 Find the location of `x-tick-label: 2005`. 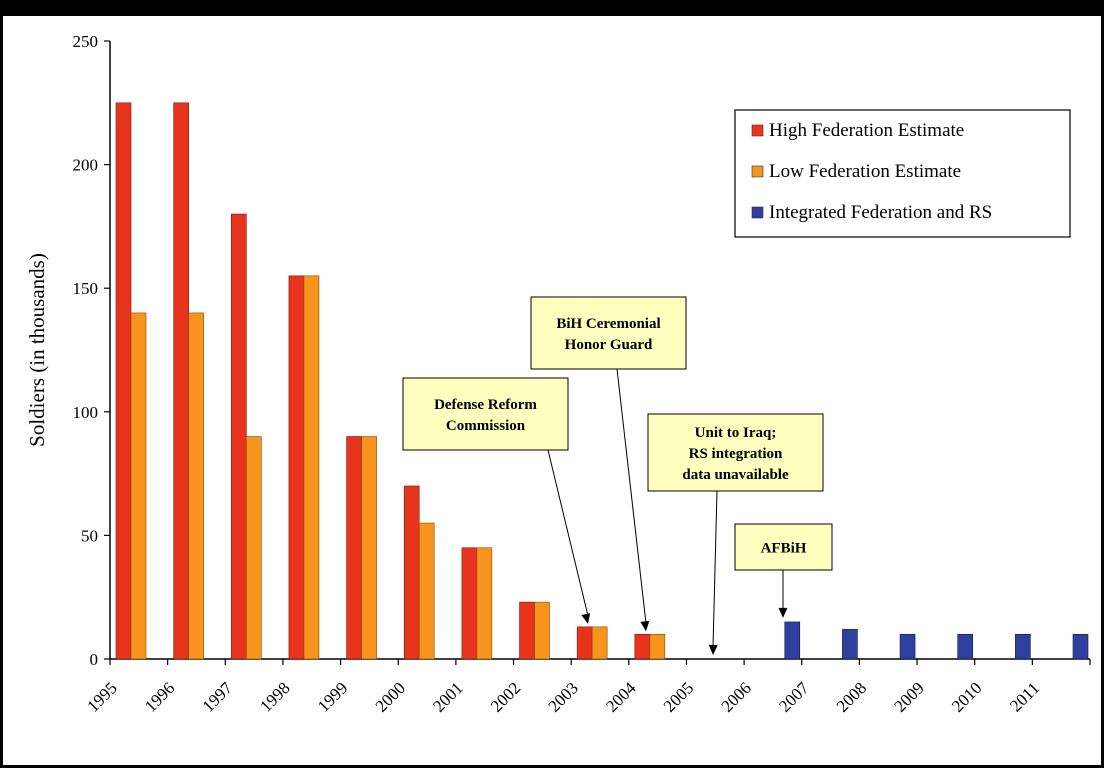

x-tick-label: 2005 is located at coordinates (678, 696).